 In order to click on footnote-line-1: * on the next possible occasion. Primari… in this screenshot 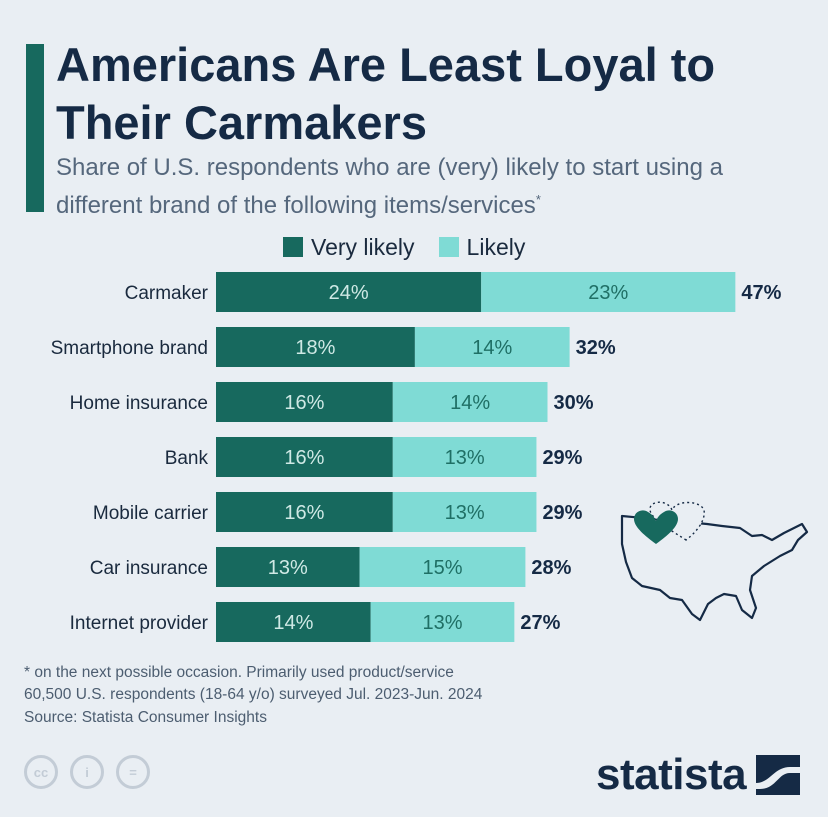, I will do `click(239, 672)`.